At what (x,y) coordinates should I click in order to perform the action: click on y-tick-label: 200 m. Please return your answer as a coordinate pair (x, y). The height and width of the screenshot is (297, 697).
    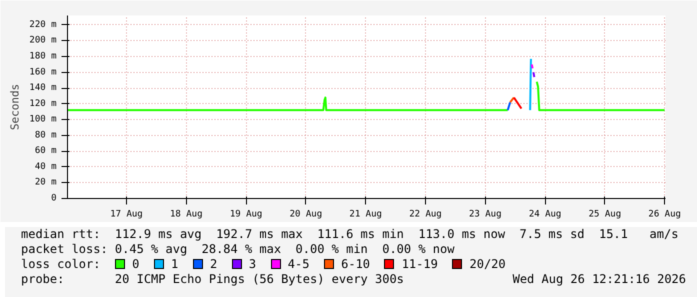
    Looking at the image, I should click on (42, 41).